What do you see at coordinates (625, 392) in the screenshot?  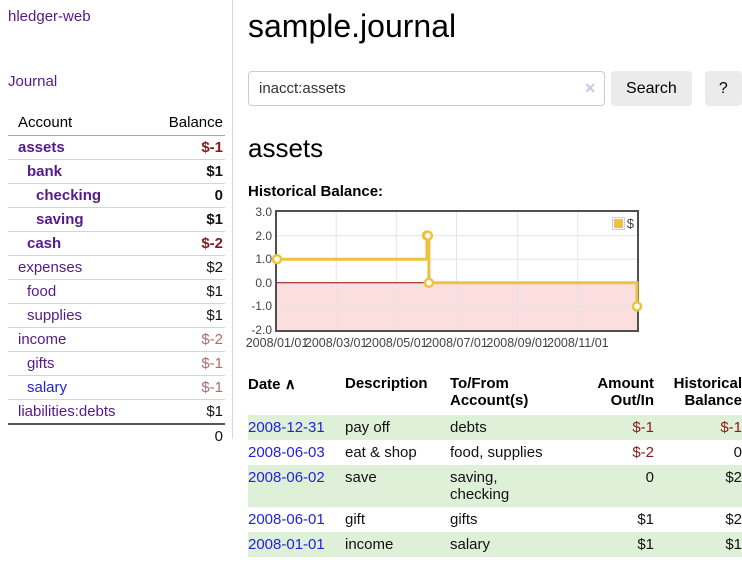 I see `register-column-header: Amount Out/In` at bounding box center [625, 392].